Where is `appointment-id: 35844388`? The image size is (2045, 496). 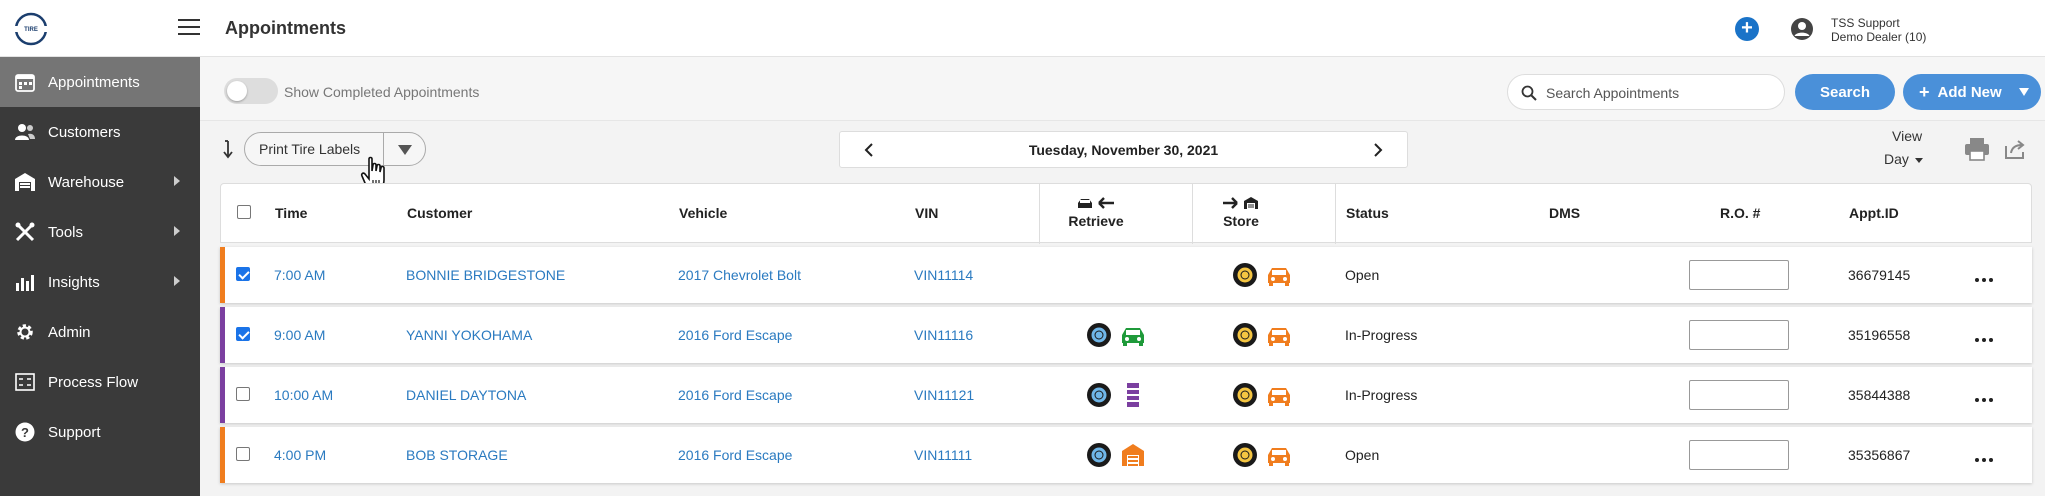 appointment-id: 35844388 is located at coordinates (1879, 395).